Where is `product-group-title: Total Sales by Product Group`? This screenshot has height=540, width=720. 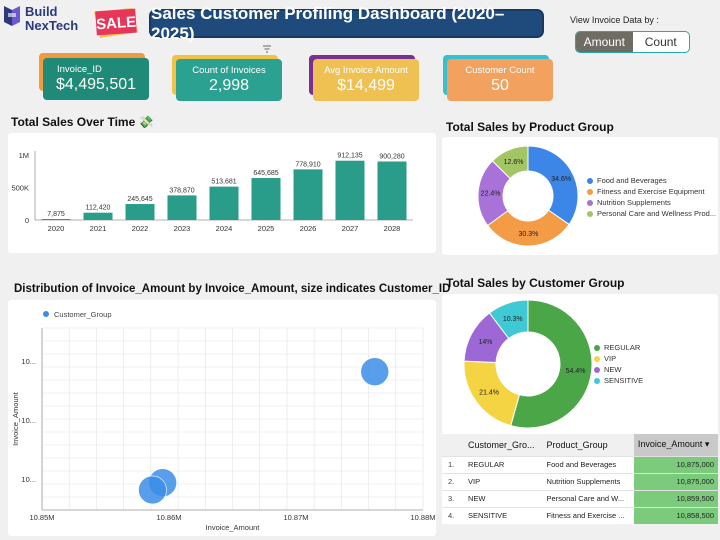 product-group-title: Total Sales by Product Group is located at coordinates (530, 127).